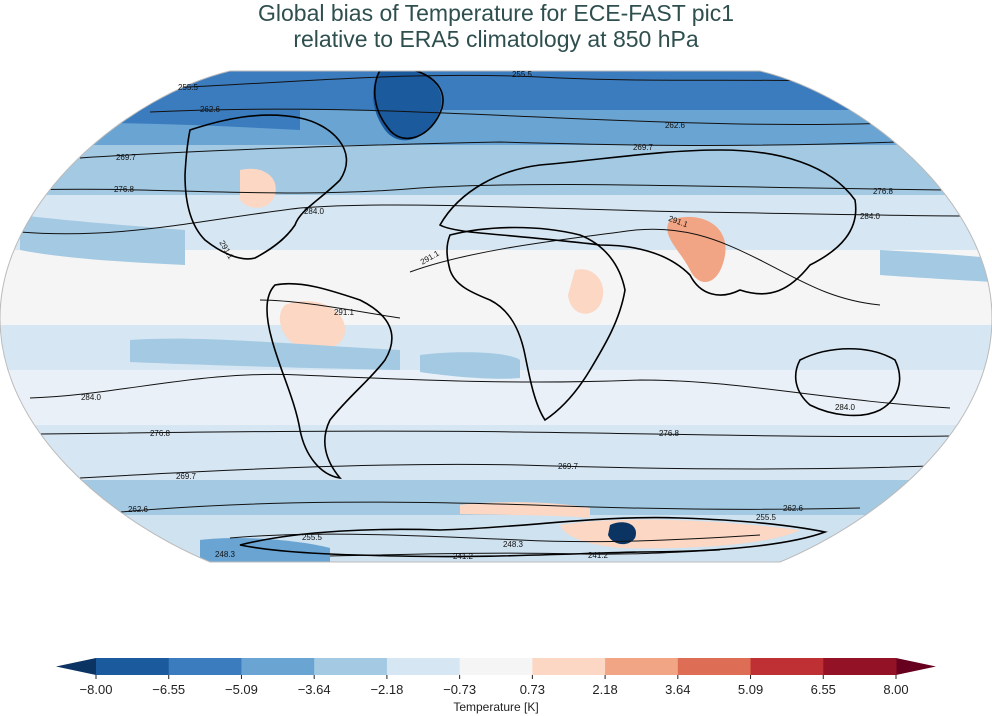 The height and width of the screenshot is (716, 992). Describe the element at coordinates (312, 325) in the screenshot. I see `patch-amazon-warm` at that location.